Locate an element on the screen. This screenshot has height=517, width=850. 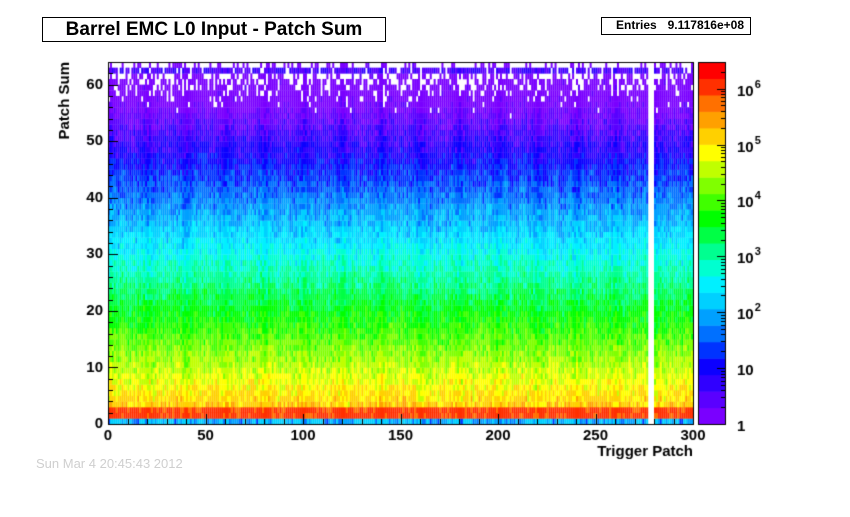
stats-box: Entries 9.117816e+08 is located at coordinates (676, 26).